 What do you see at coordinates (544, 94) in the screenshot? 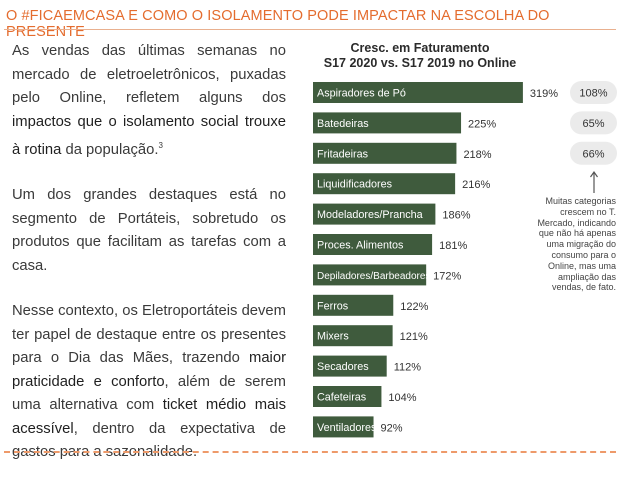
I see `bar-value-label: 319%` at bounding box center [544, 94].